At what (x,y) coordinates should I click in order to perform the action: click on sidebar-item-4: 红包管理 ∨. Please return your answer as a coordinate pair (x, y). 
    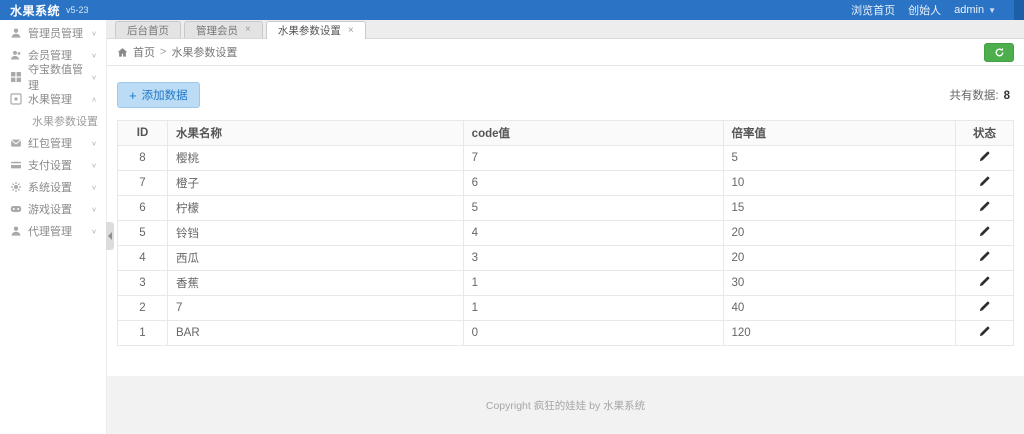
    Looking at the image, I should click on (53, 143).